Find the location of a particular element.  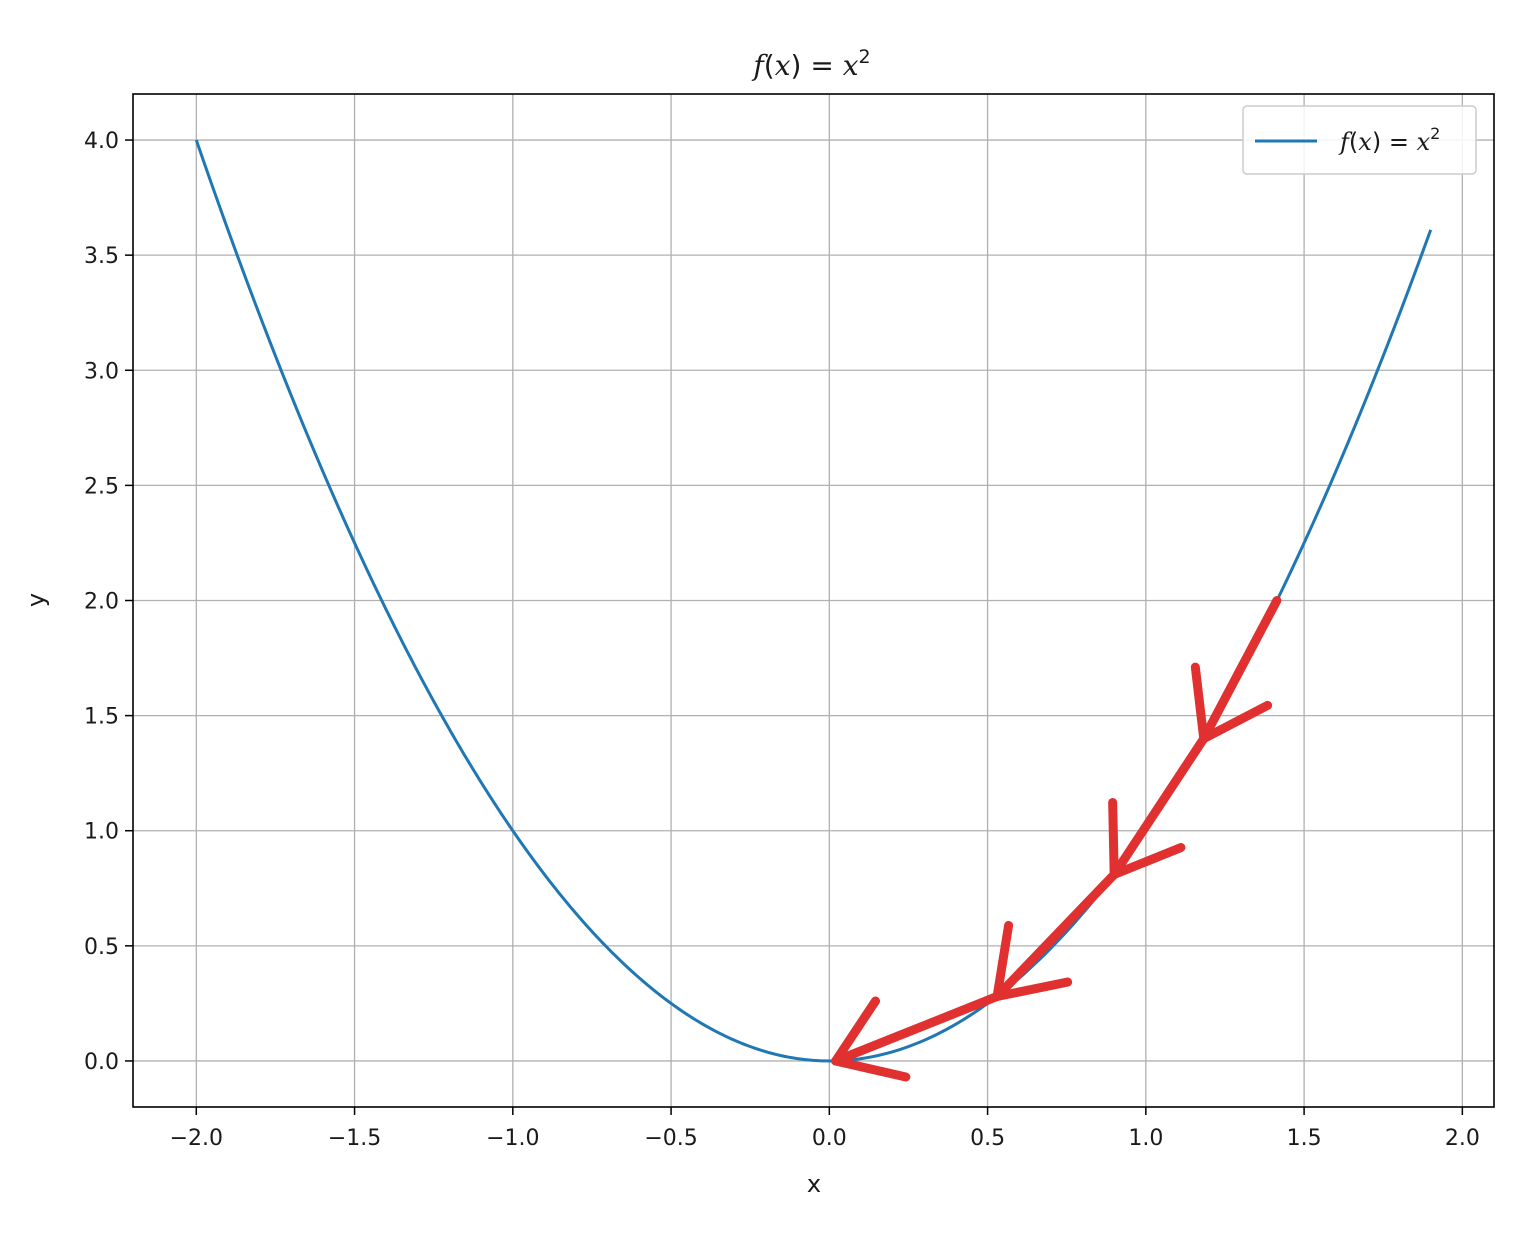

x-tick-label: −1.0 is located at coordinates (512, 1138).